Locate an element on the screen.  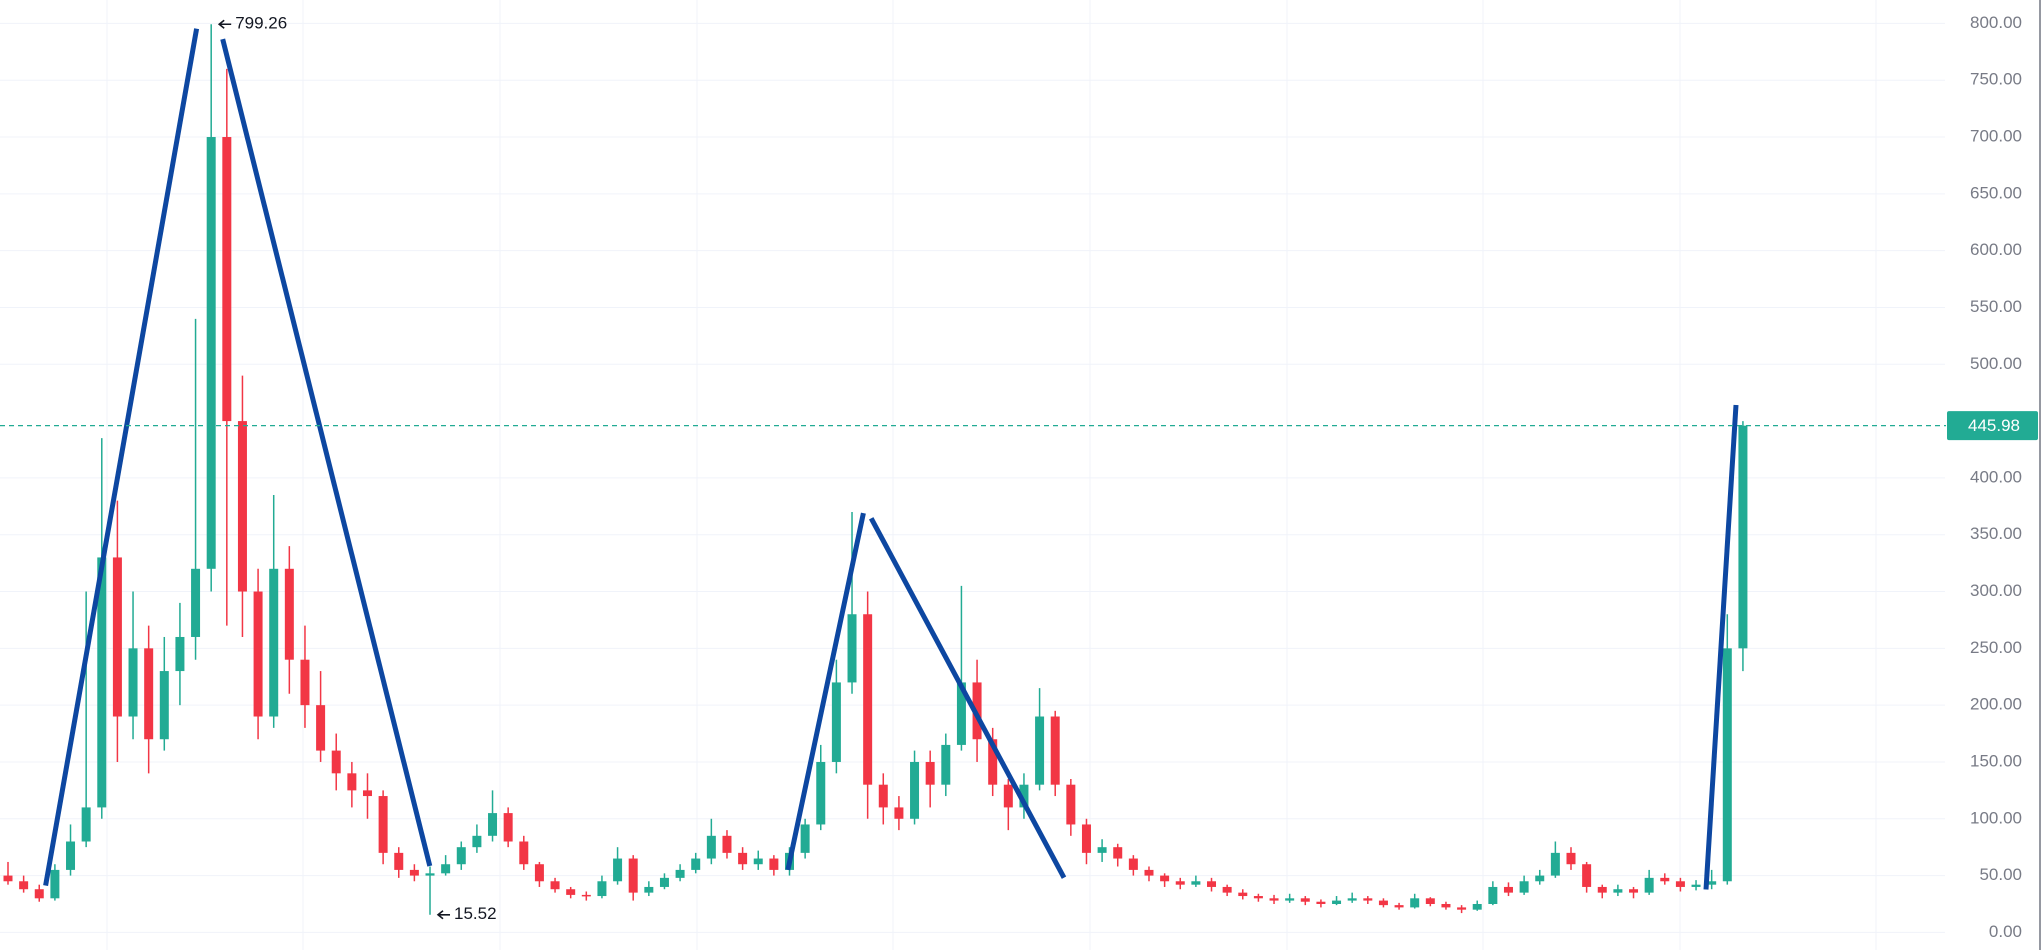
low-marker-label: 15.52 is located at coordinates (475, 913).